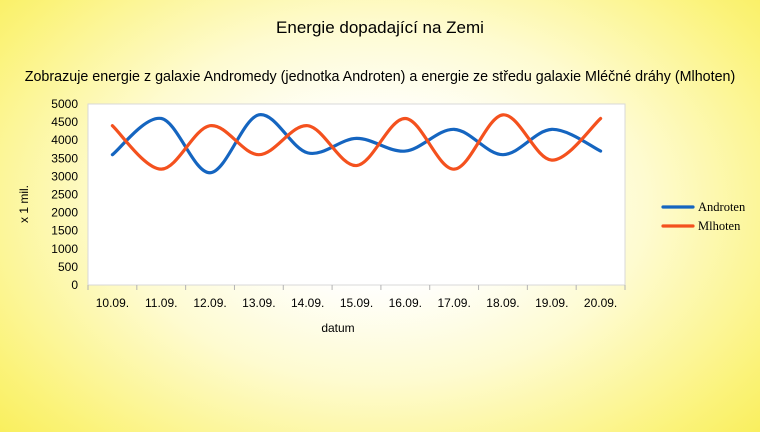  What do you see at coordinates (551, 303) in the screenshot?
I see `x-tick-label: 19.09.` at bounding box center [551, 303].